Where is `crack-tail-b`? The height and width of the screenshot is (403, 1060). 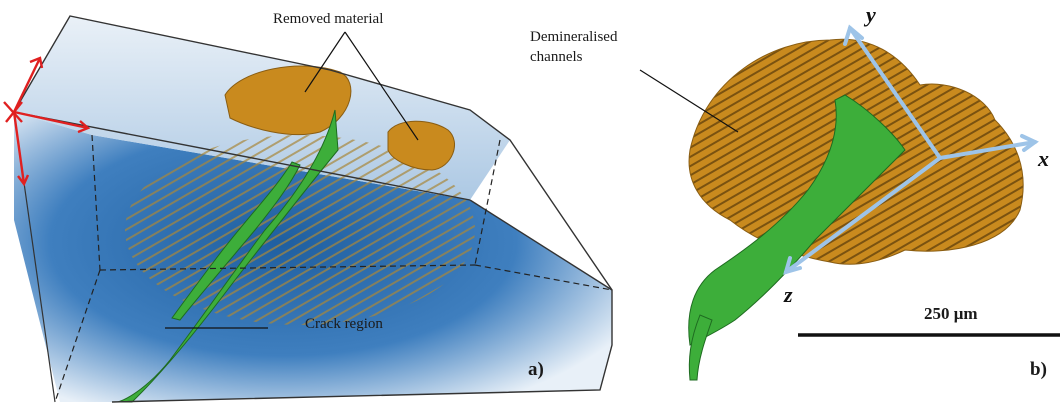 crack-tail-b is located at coordinates (700, 347).